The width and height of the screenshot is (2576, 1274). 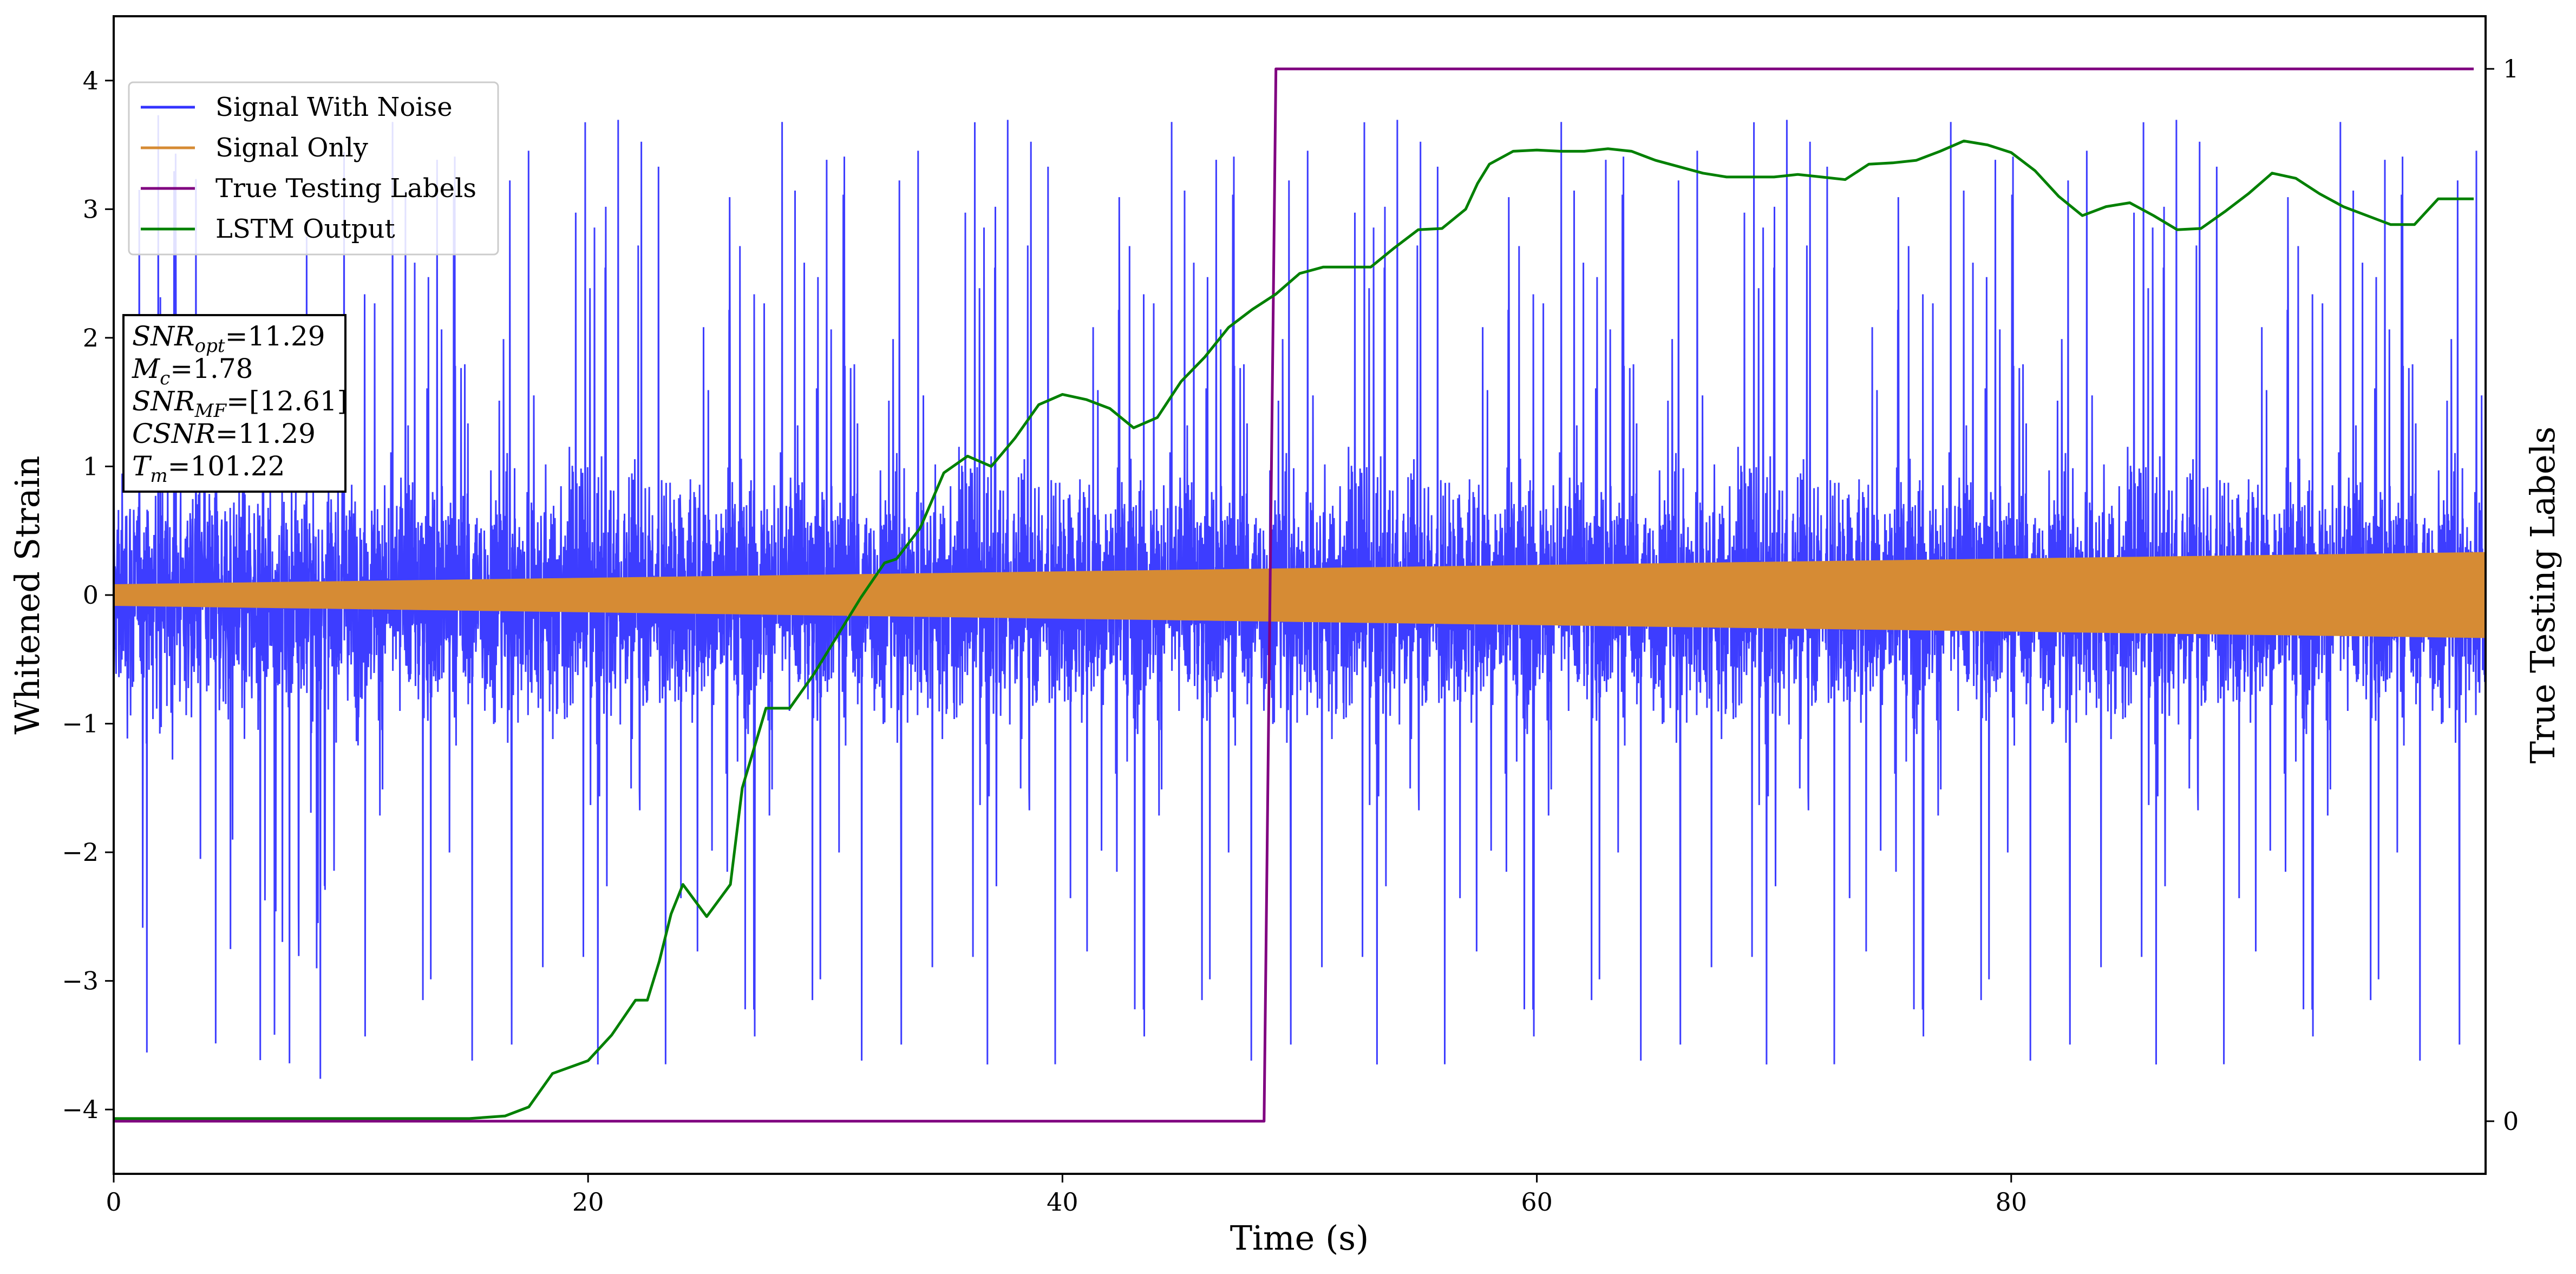 What do you see at coordinates (91, 80) in the screenshot?
I see `y-tick-label: 4` at bounding box center [91, 80].